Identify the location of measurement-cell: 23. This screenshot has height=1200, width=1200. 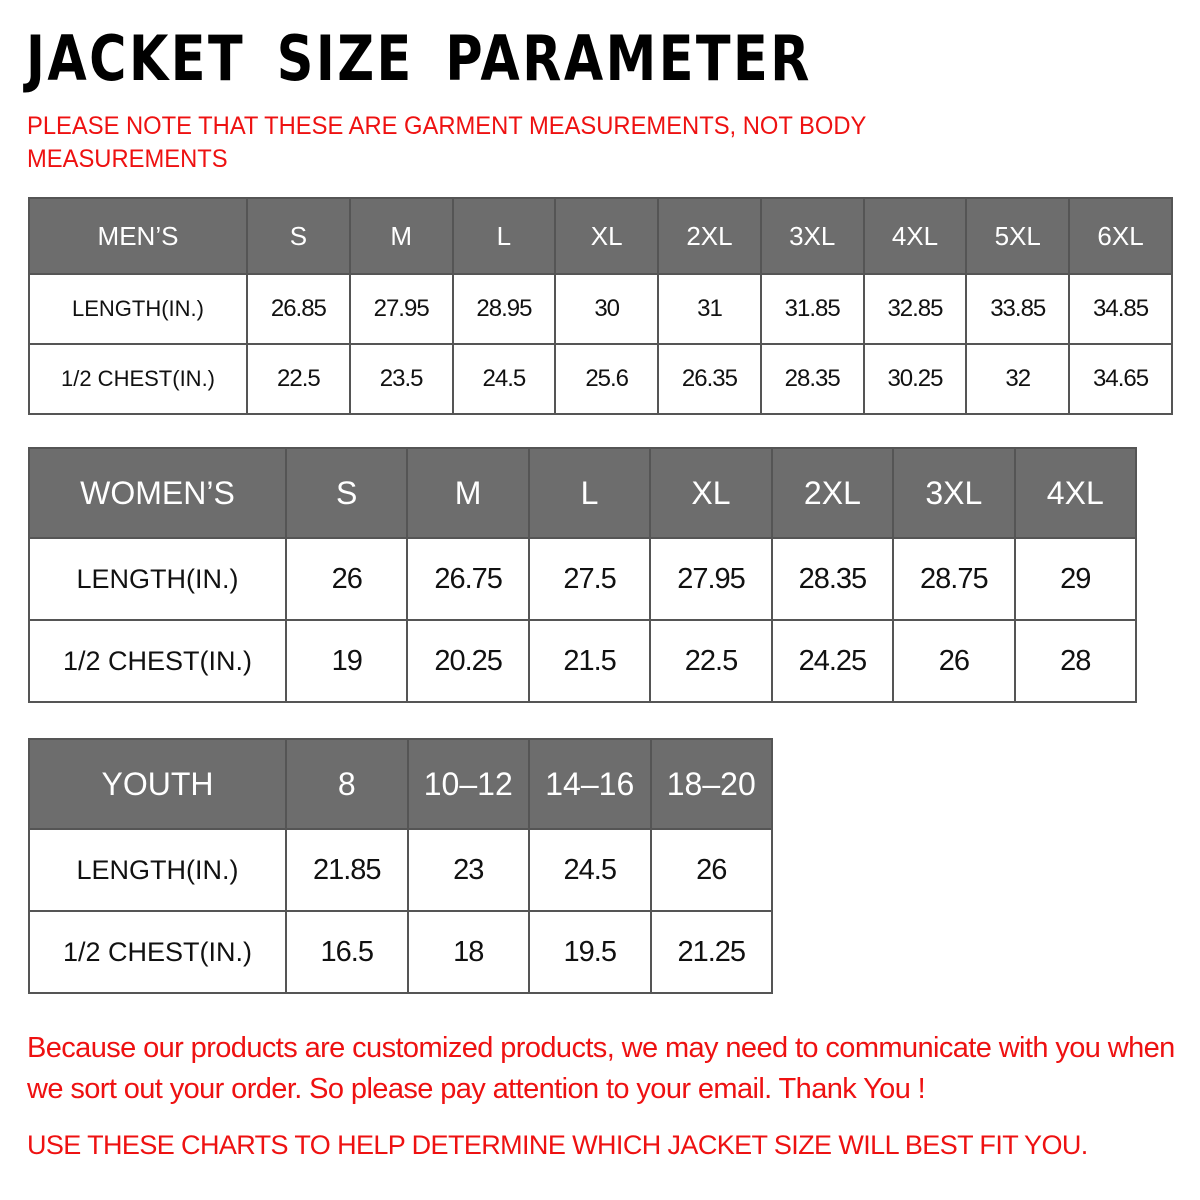
(468, 870).